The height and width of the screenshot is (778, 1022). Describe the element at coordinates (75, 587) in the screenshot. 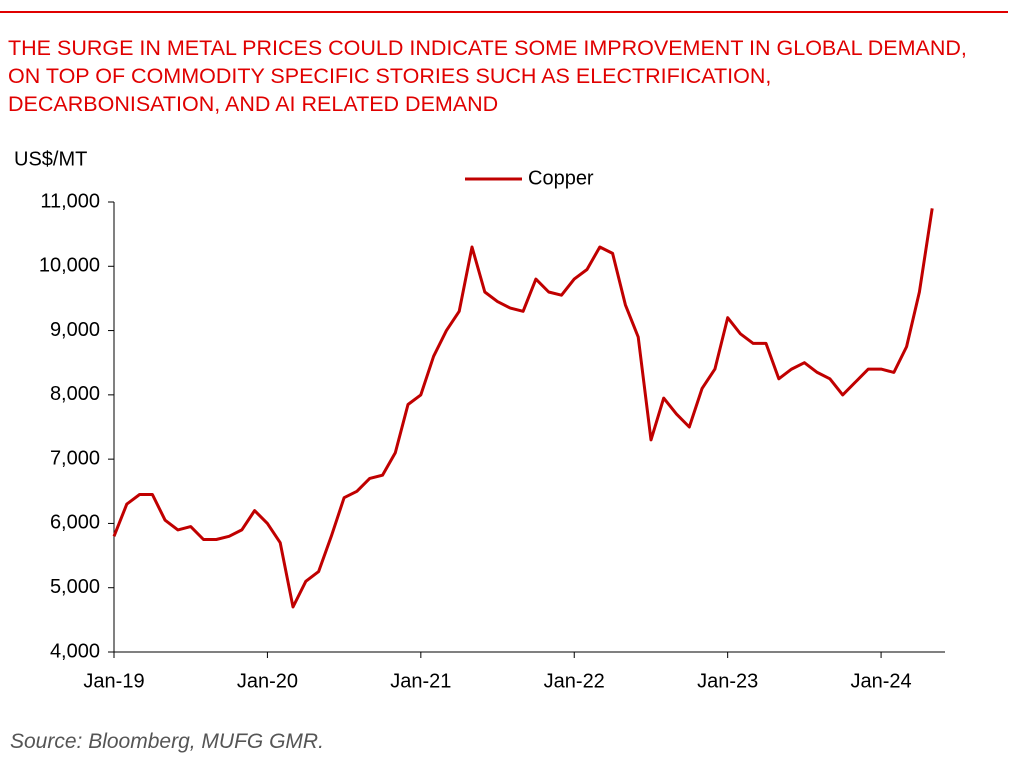

I see `y-tick-label: 5,000` at that location.